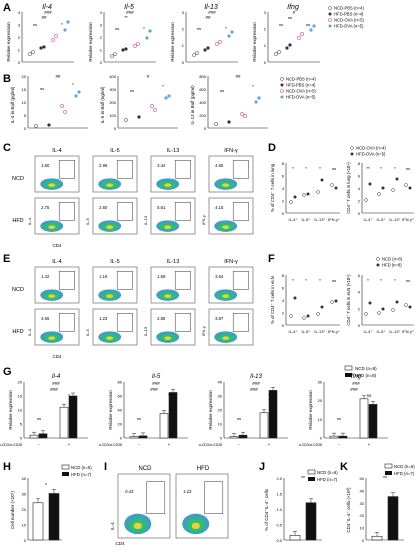 Image resolution: width=418 pixels, height=555 pixels. Describe the element at coordinates (7, 79) in the screenshot. I see `panel-b-letter: B` at that location.